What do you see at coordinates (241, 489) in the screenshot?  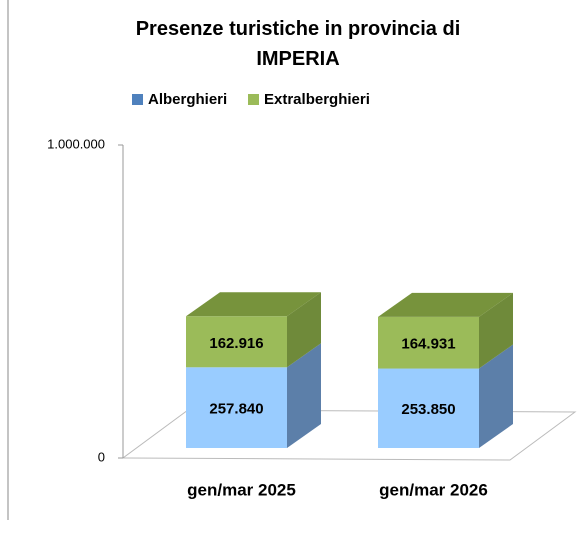 I see `x-tick-label: gen/mar 2025` at bounding box center [241, 489].